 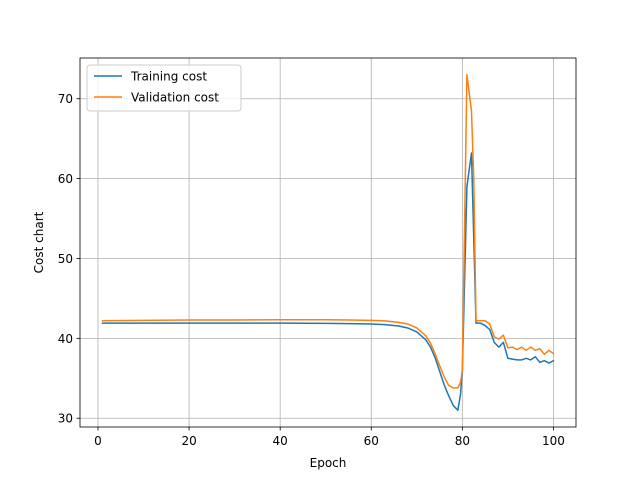 What do you see at coordinates (65, 419) in the screenshot?
I see `y-tick-label: 30` at bounding box center [65, 419].